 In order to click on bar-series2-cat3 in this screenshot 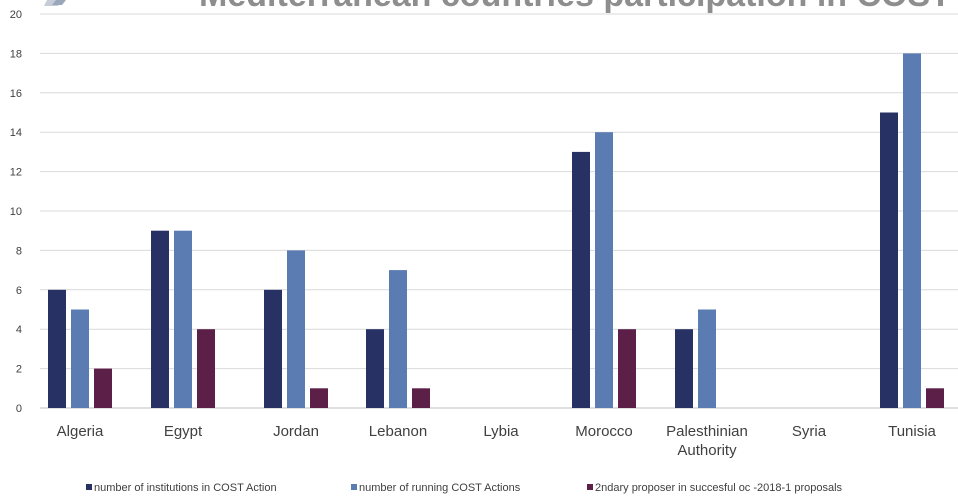, I will do `click(398, 339)`.